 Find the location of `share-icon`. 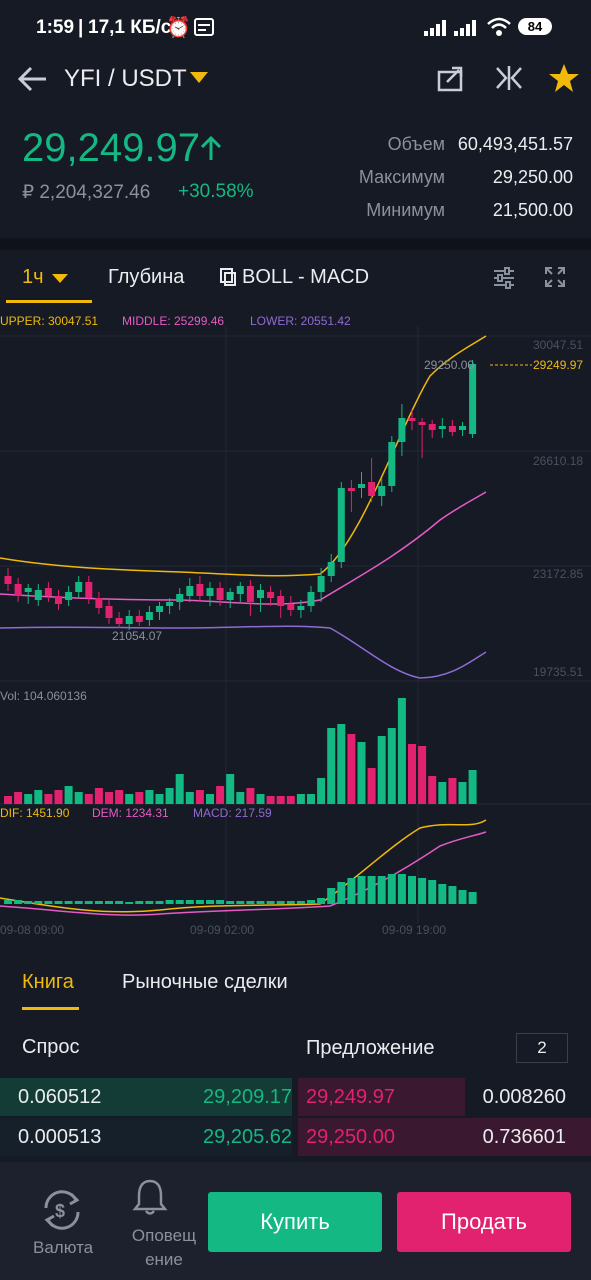

share-icon is located at coordinates (451, 78).